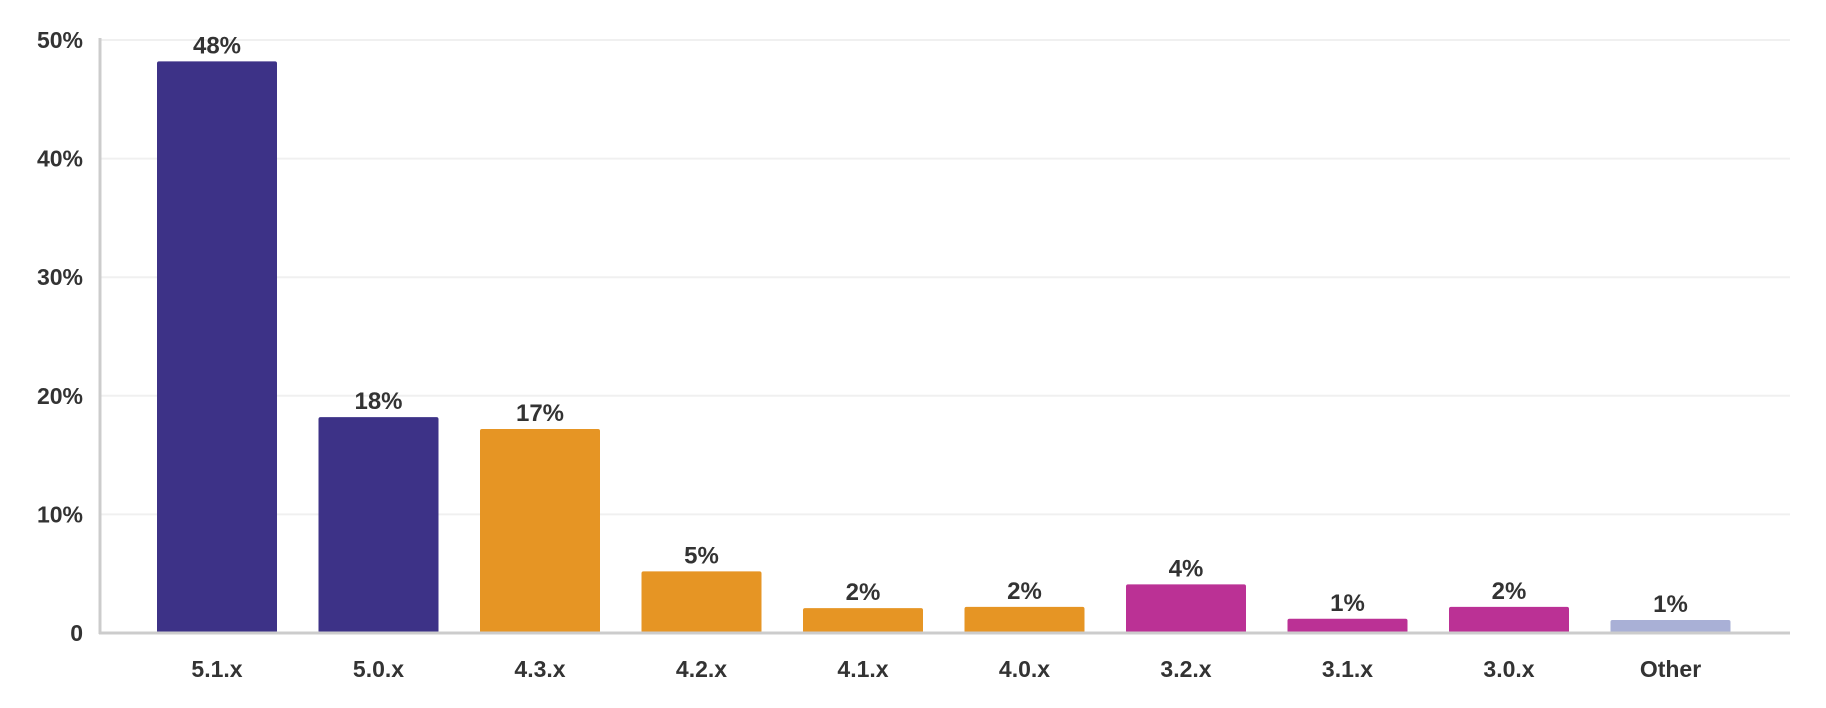 This screenshot has height=708, width=1826. What do you see at coordinates (378, 669) in the screenshot?
I see `x-tick-label: 5.0.x` at bounding box center [378, 669].